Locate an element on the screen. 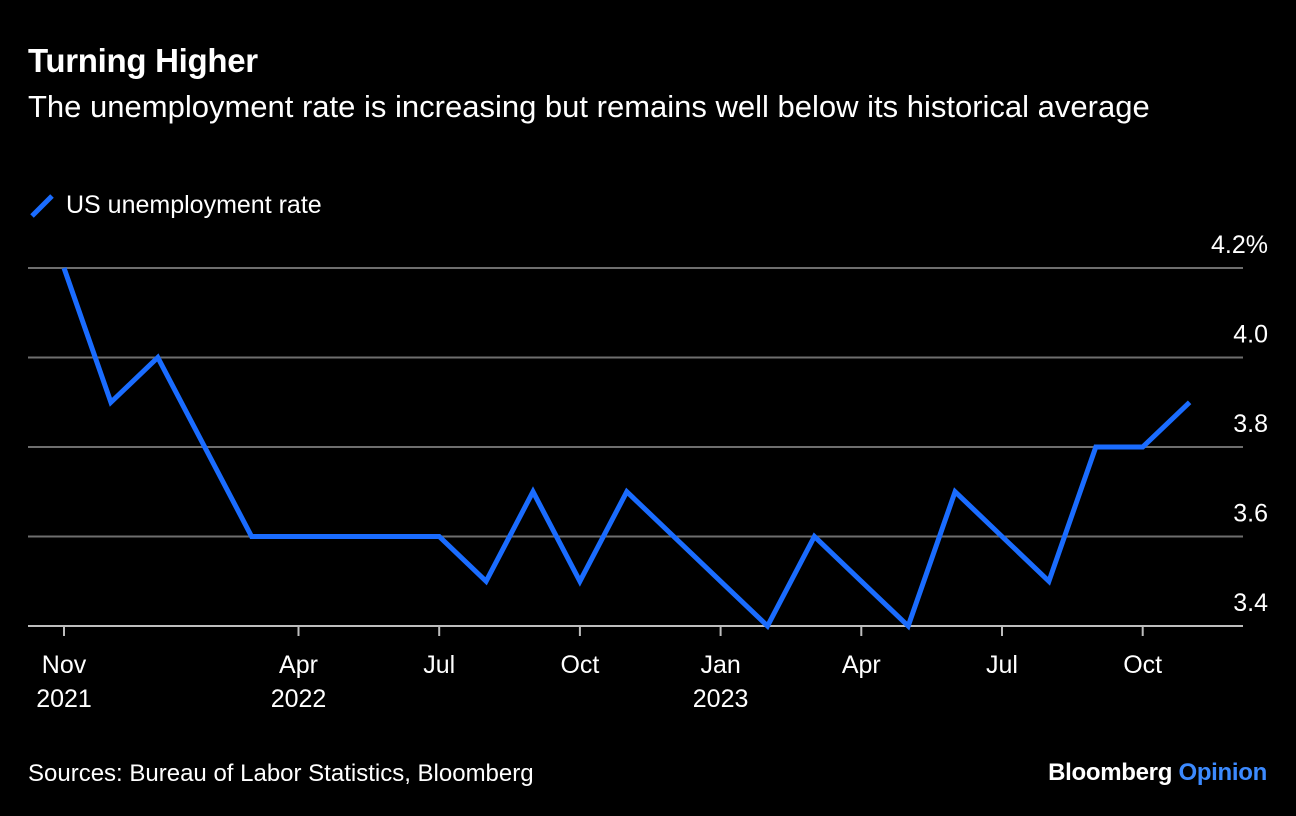 This screenshot has width=1296, height=816. x-axis-ticks: Nov 2021 Apr 2022 Jul Oct Jan 2023 Apr Jul Oct is located at coordinates (599, 669).